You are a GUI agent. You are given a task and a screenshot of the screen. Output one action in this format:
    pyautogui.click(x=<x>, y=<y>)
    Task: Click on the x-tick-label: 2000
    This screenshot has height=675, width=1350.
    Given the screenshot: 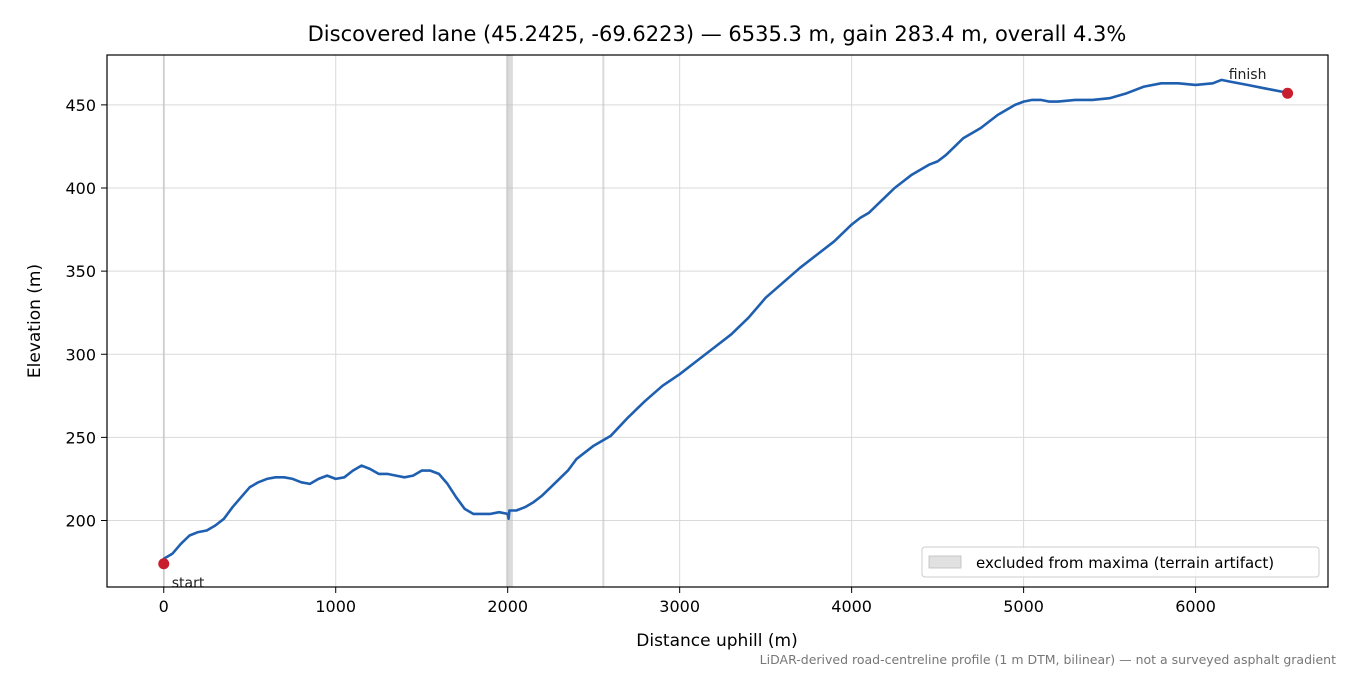 What is the action you would take?
    pyautogui.click(x=507, y=606)
    